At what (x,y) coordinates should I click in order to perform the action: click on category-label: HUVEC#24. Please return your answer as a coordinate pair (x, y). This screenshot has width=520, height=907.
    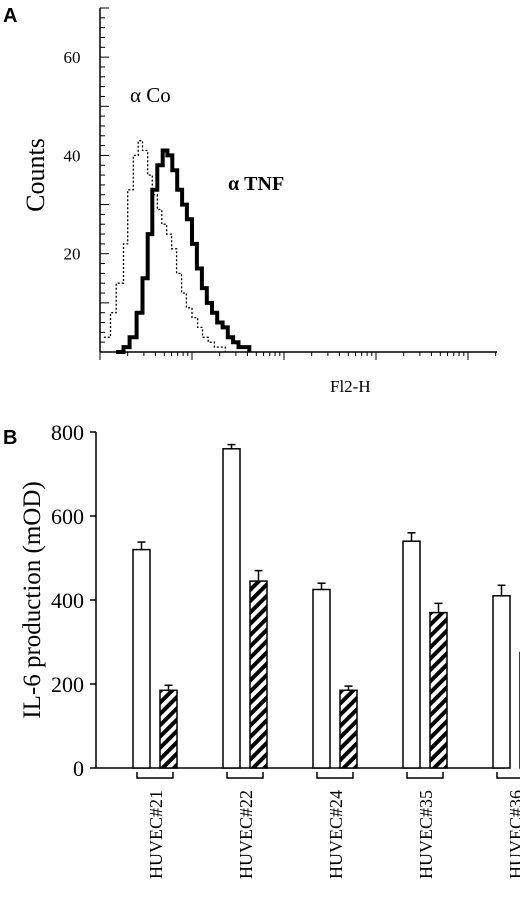
    Looking at the image, I should click on (336, 834).